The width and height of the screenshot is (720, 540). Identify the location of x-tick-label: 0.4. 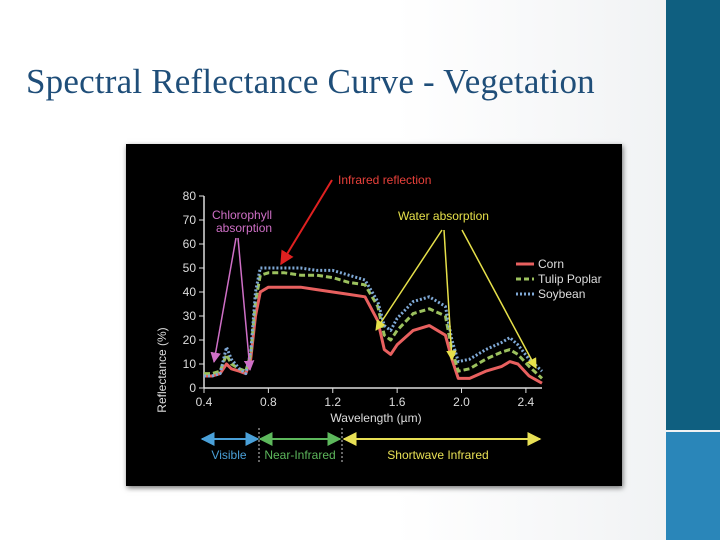
(204, 402).